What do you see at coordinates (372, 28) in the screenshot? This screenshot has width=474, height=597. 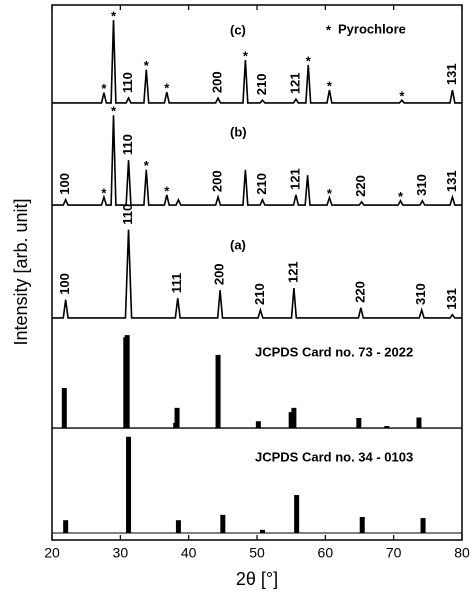 I see `legend-label: Pyrochlore` at bounding box center [372, 28].